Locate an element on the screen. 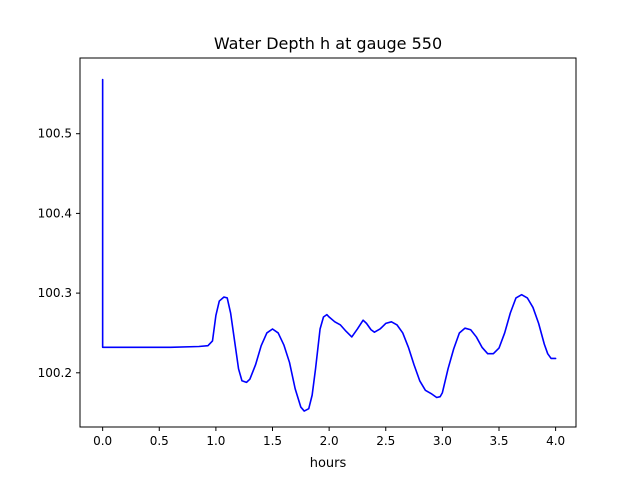  y-tick-label: 100.5 is located at coordinates (55, 134).